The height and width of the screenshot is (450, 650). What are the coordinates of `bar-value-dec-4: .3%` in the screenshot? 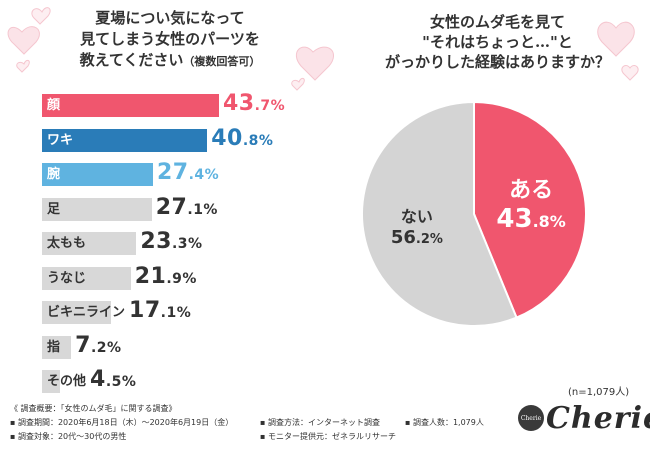 It's located at (187, 244).